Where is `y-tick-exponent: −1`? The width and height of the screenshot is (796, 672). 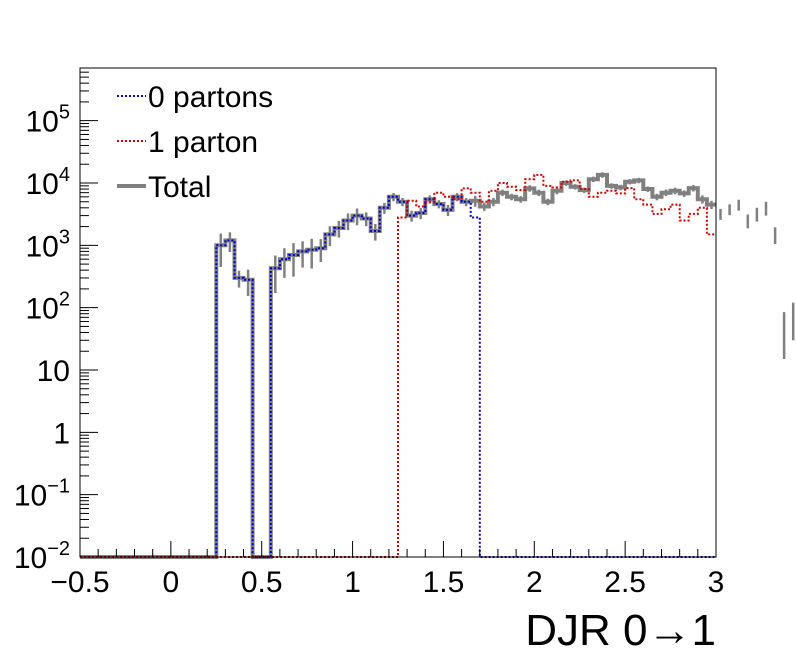
y-tick-exponent: −1 is located at coordinates (58, 487).